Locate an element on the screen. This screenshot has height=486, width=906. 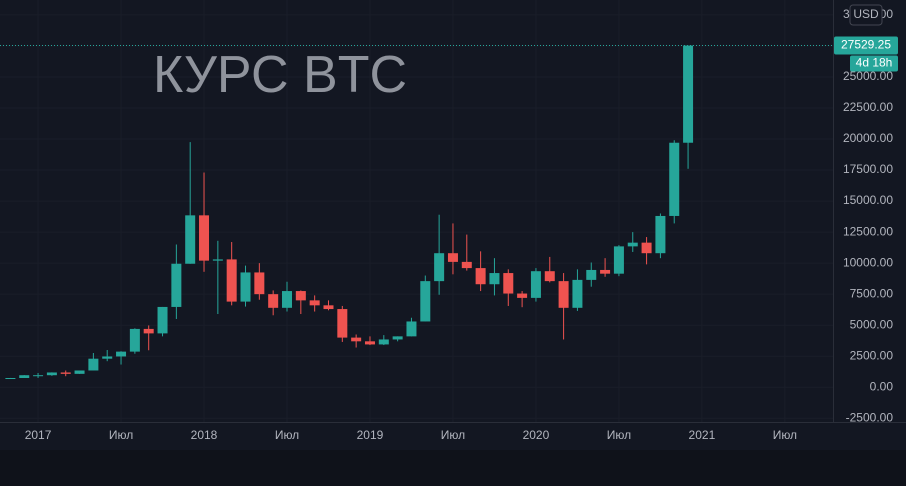
currency-label: USD is located at coordinates (866, 14).